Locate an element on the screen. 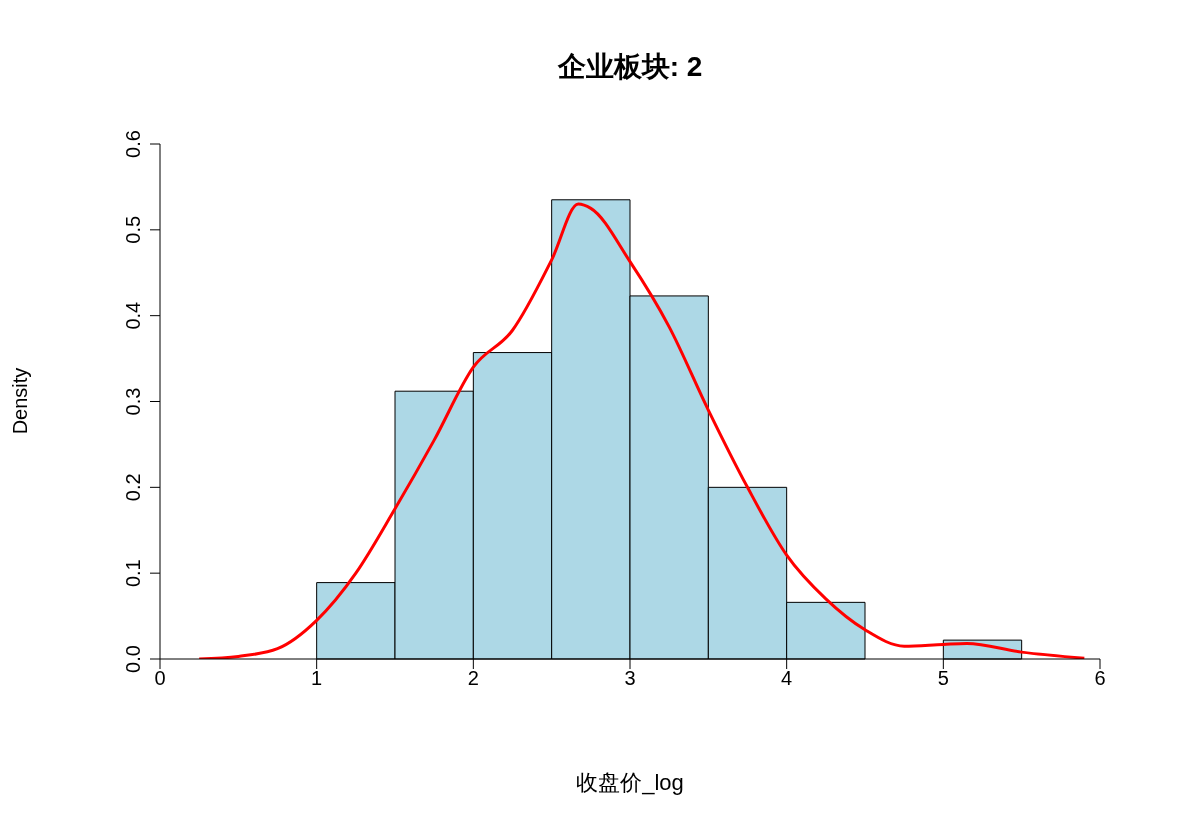  y-tick-label: 0.5 is located at coordinates (133, 229).